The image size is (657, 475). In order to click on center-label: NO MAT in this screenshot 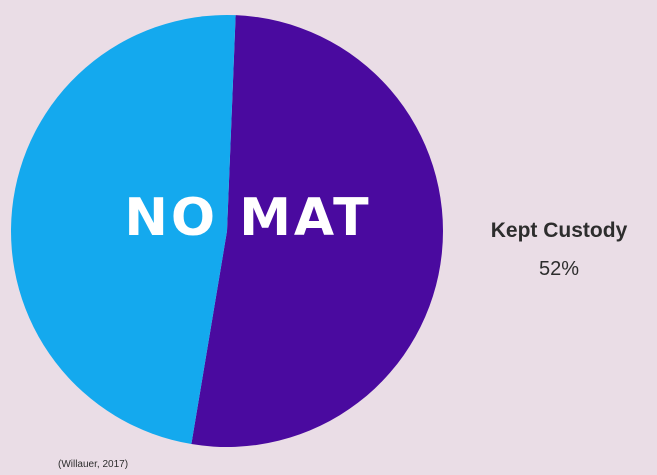, I will do `click(247, 218)`.